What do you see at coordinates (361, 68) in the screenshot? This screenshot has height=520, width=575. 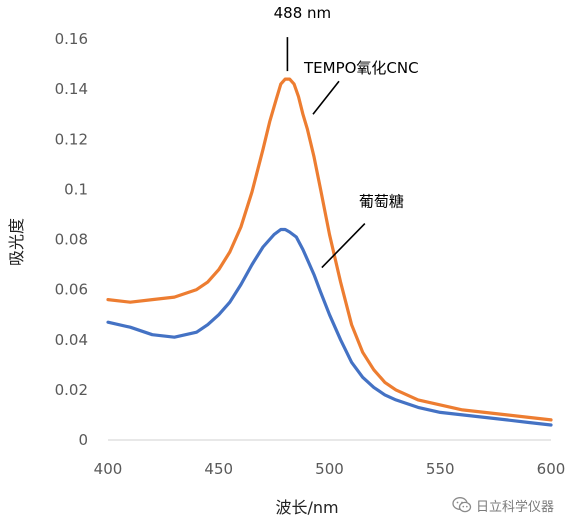 I see `annotation-tempo-label: TEMPO氧化CNC` at bounding box center [361, 68].